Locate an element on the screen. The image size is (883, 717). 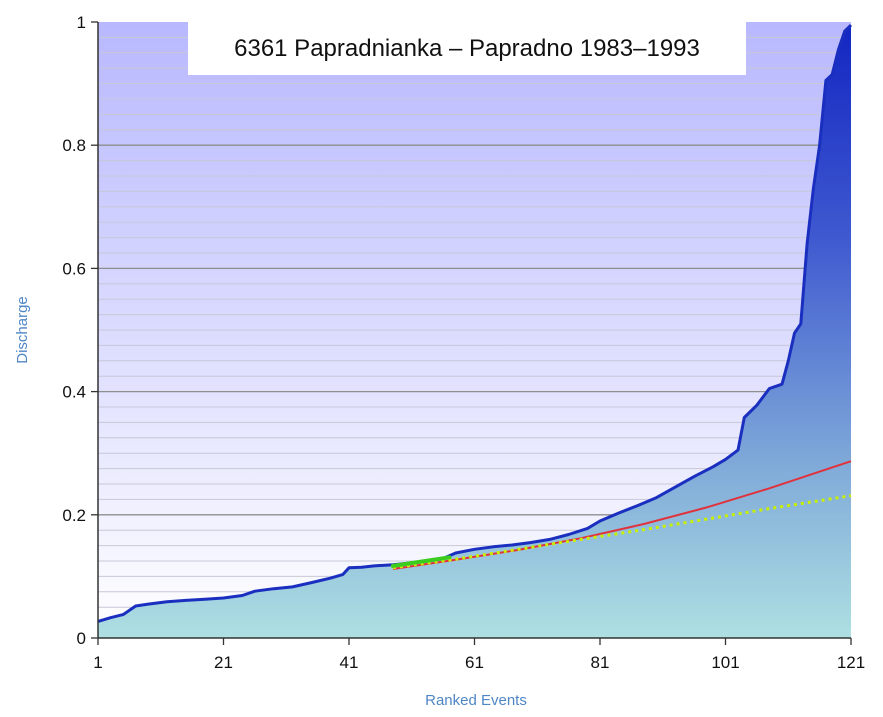
y-tick-label: 0 is located at coordinates (81, 638).